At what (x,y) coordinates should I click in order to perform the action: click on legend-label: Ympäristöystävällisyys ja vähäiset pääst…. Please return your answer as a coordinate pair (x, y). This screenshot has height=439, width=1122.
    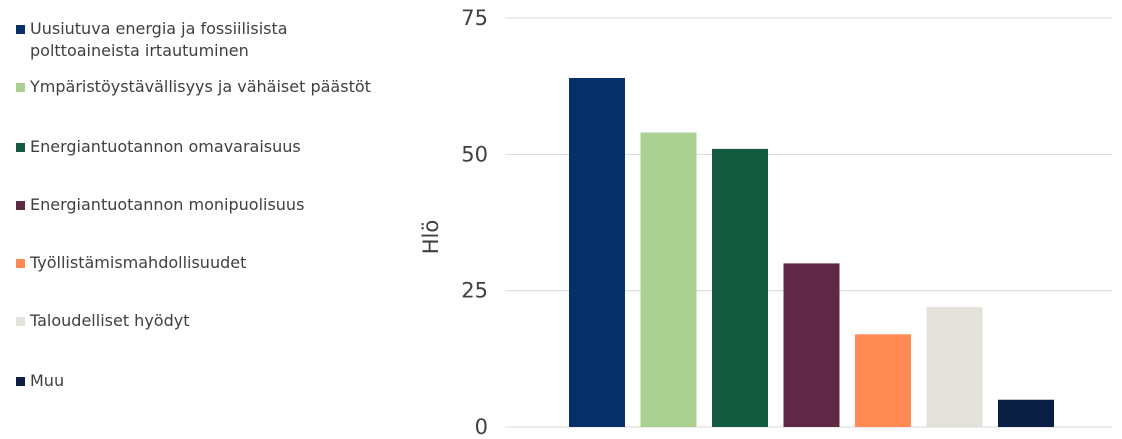
    Looking at the image, I should click on (200, 86).